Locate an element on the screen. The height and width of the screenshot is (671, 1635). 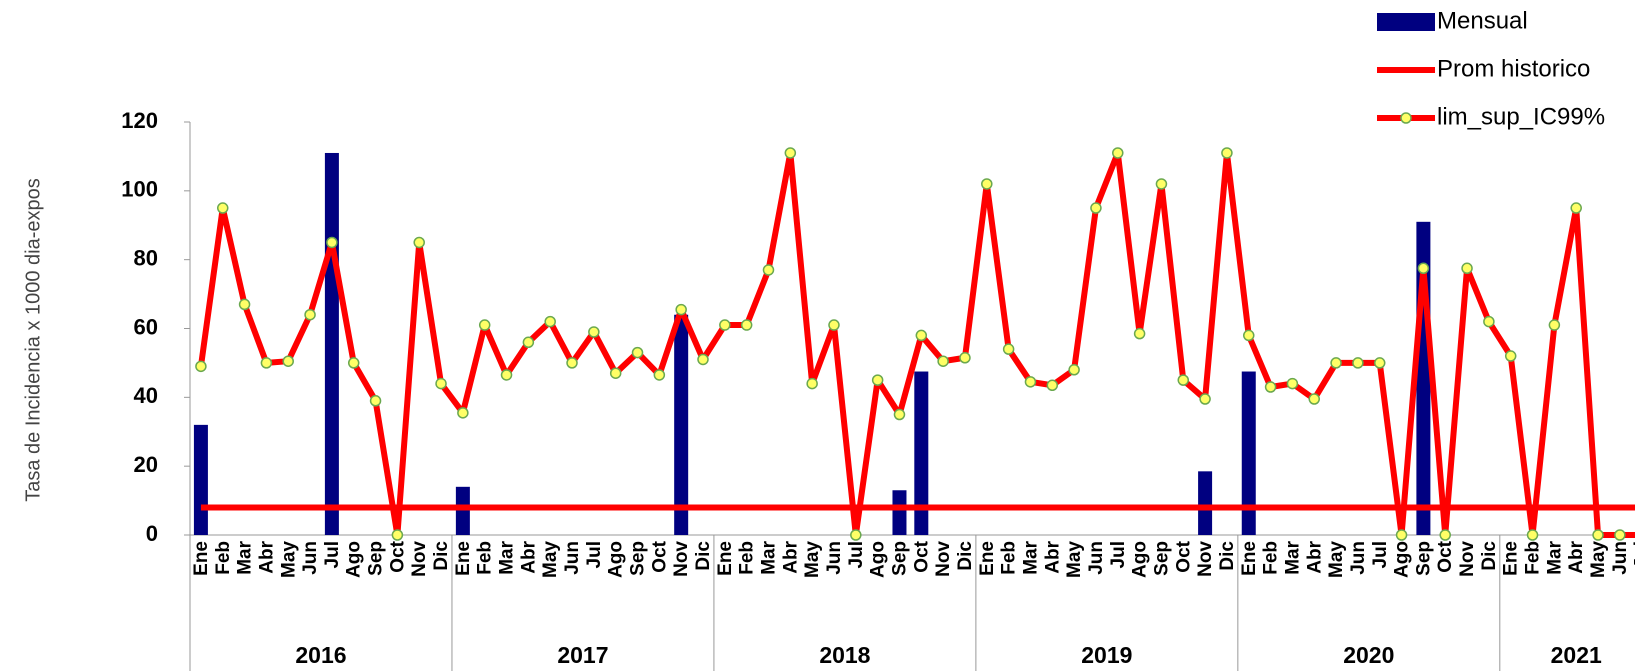
y-tick-label: 100 is located at coordinates (139, 189).